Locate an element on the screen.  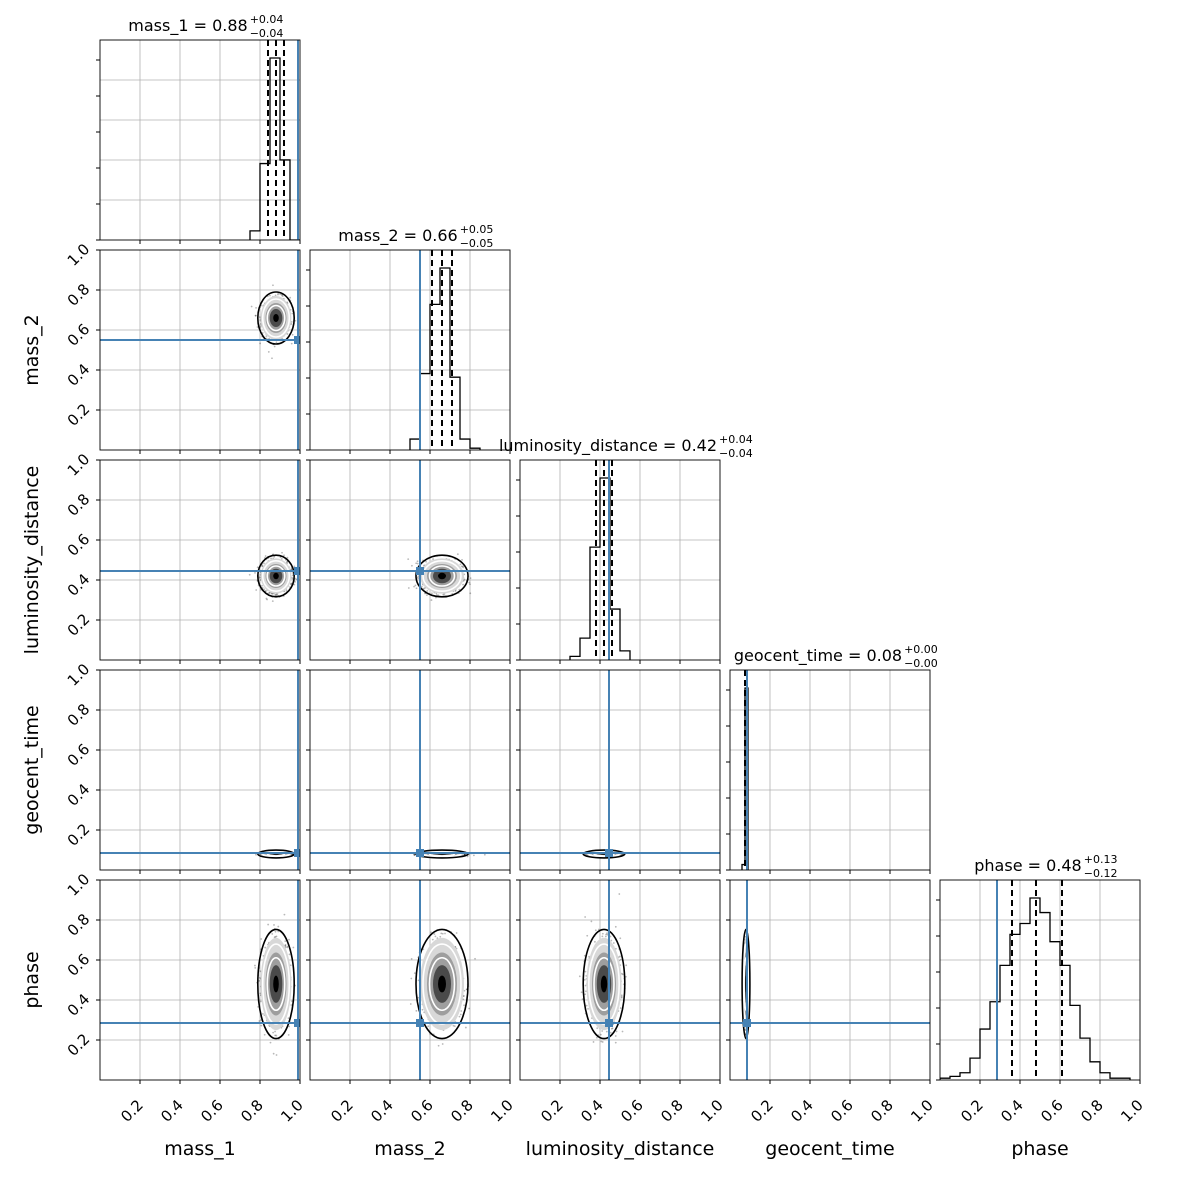
panel-title-lower-error: −0.00 is located at coordinates (921, 663).